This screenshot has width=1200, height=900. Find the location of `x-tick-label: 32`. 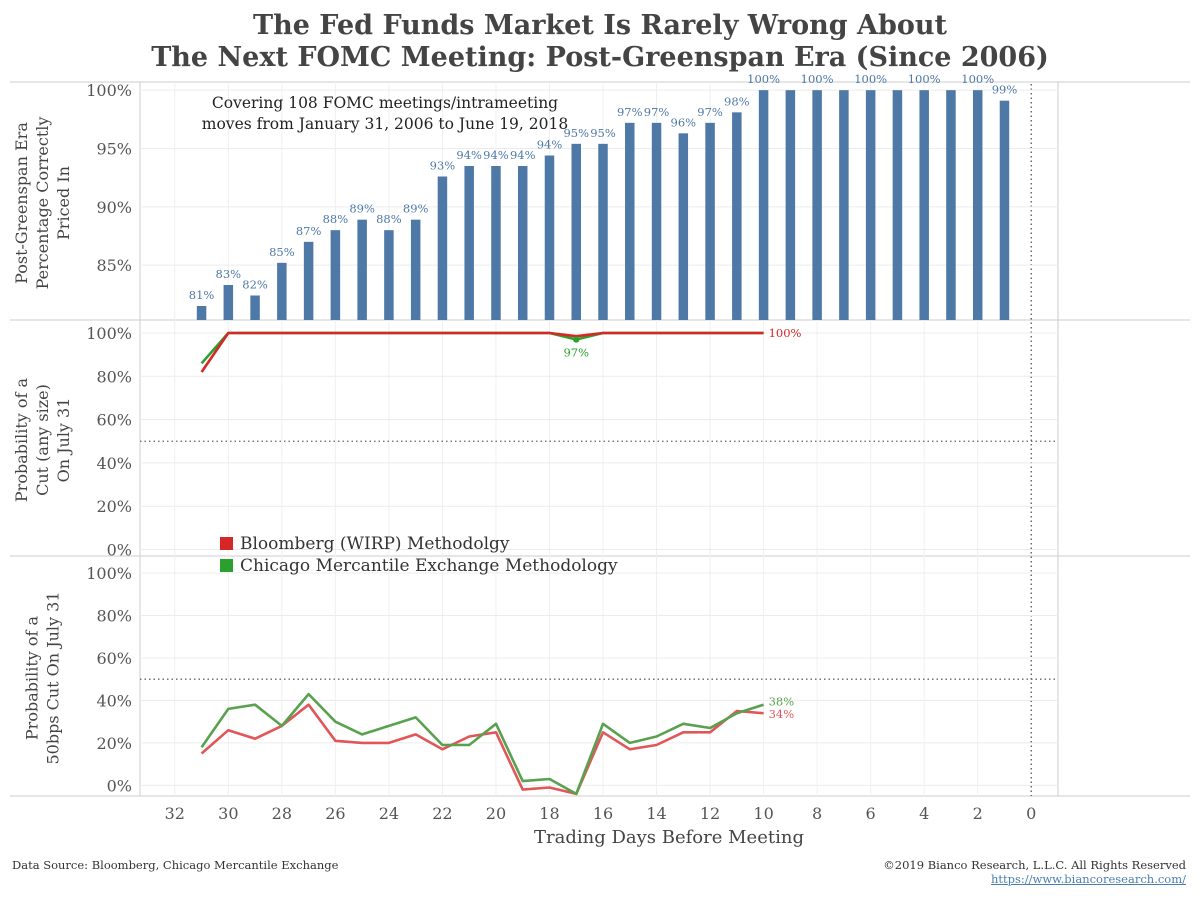

x-tick-label: 32 is located at coordinates (175, 813).